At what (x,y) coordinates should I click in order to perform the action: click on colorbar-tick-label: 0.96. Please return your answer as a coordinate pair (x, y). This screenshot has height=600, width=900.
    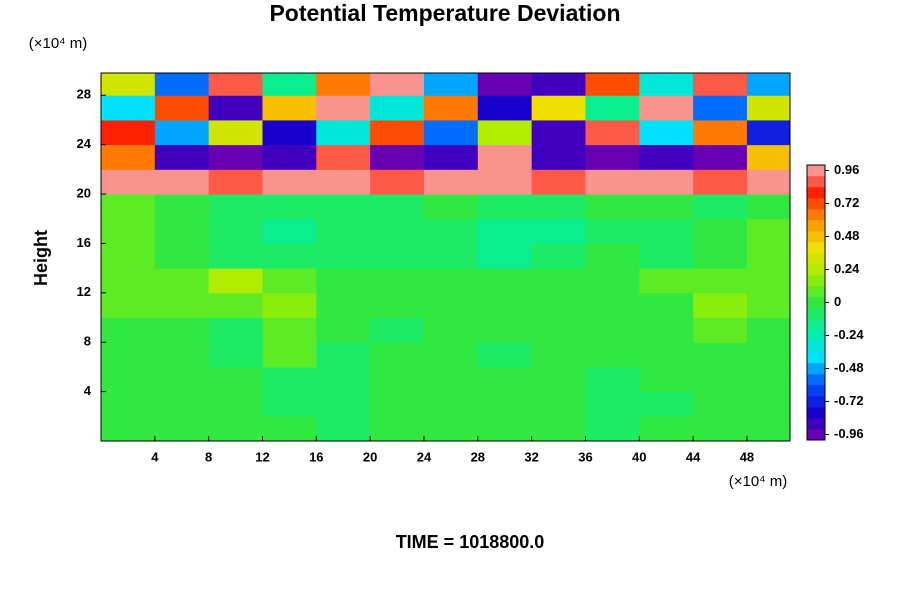
    Looking at the image, I should click on (846, 169).